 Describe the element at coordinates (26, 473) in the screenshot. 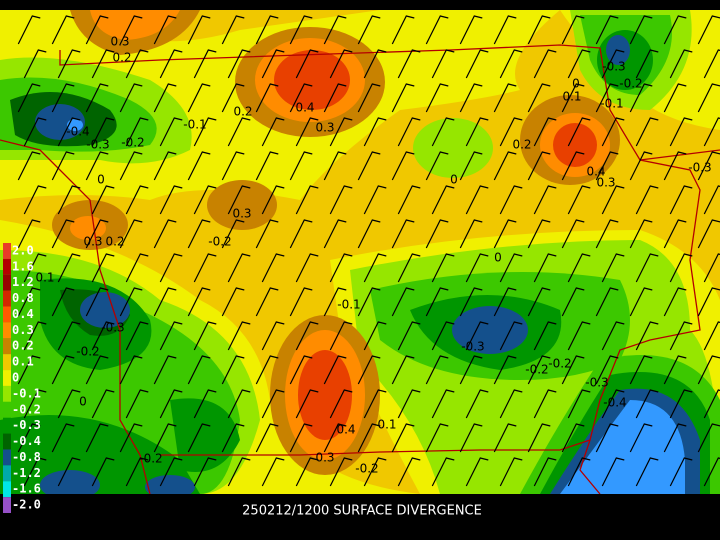

I see `legend-label: -1.2` at that location.